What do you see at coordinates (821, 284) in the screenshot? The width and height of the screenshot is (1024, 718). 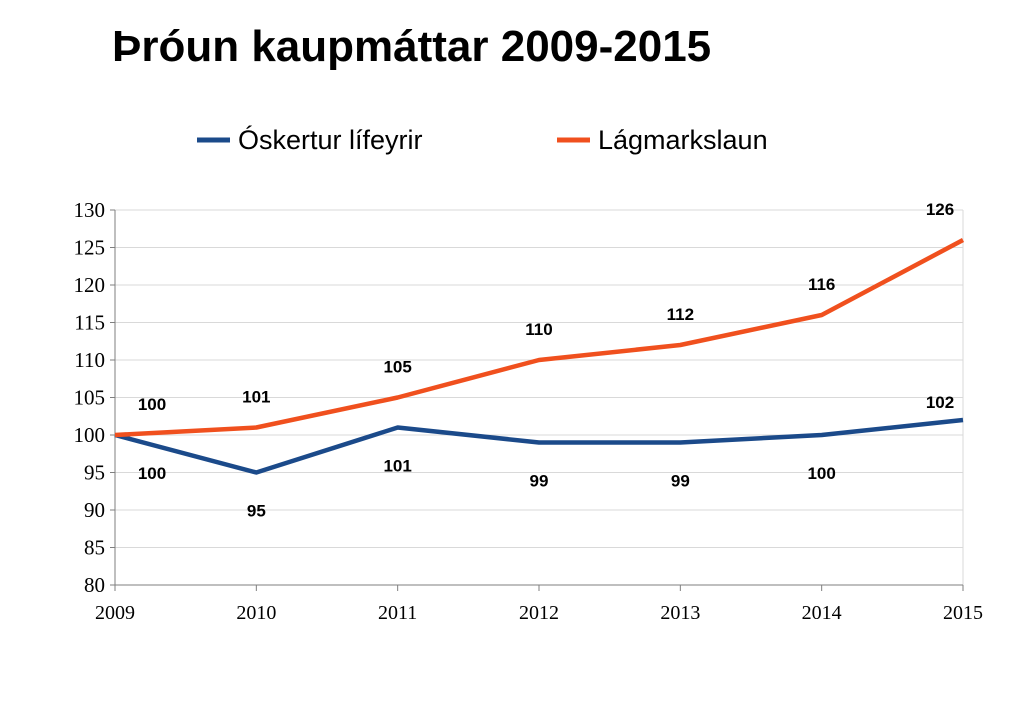 I see `data-label-1-2014: 116` at bounding box center [821, 284].